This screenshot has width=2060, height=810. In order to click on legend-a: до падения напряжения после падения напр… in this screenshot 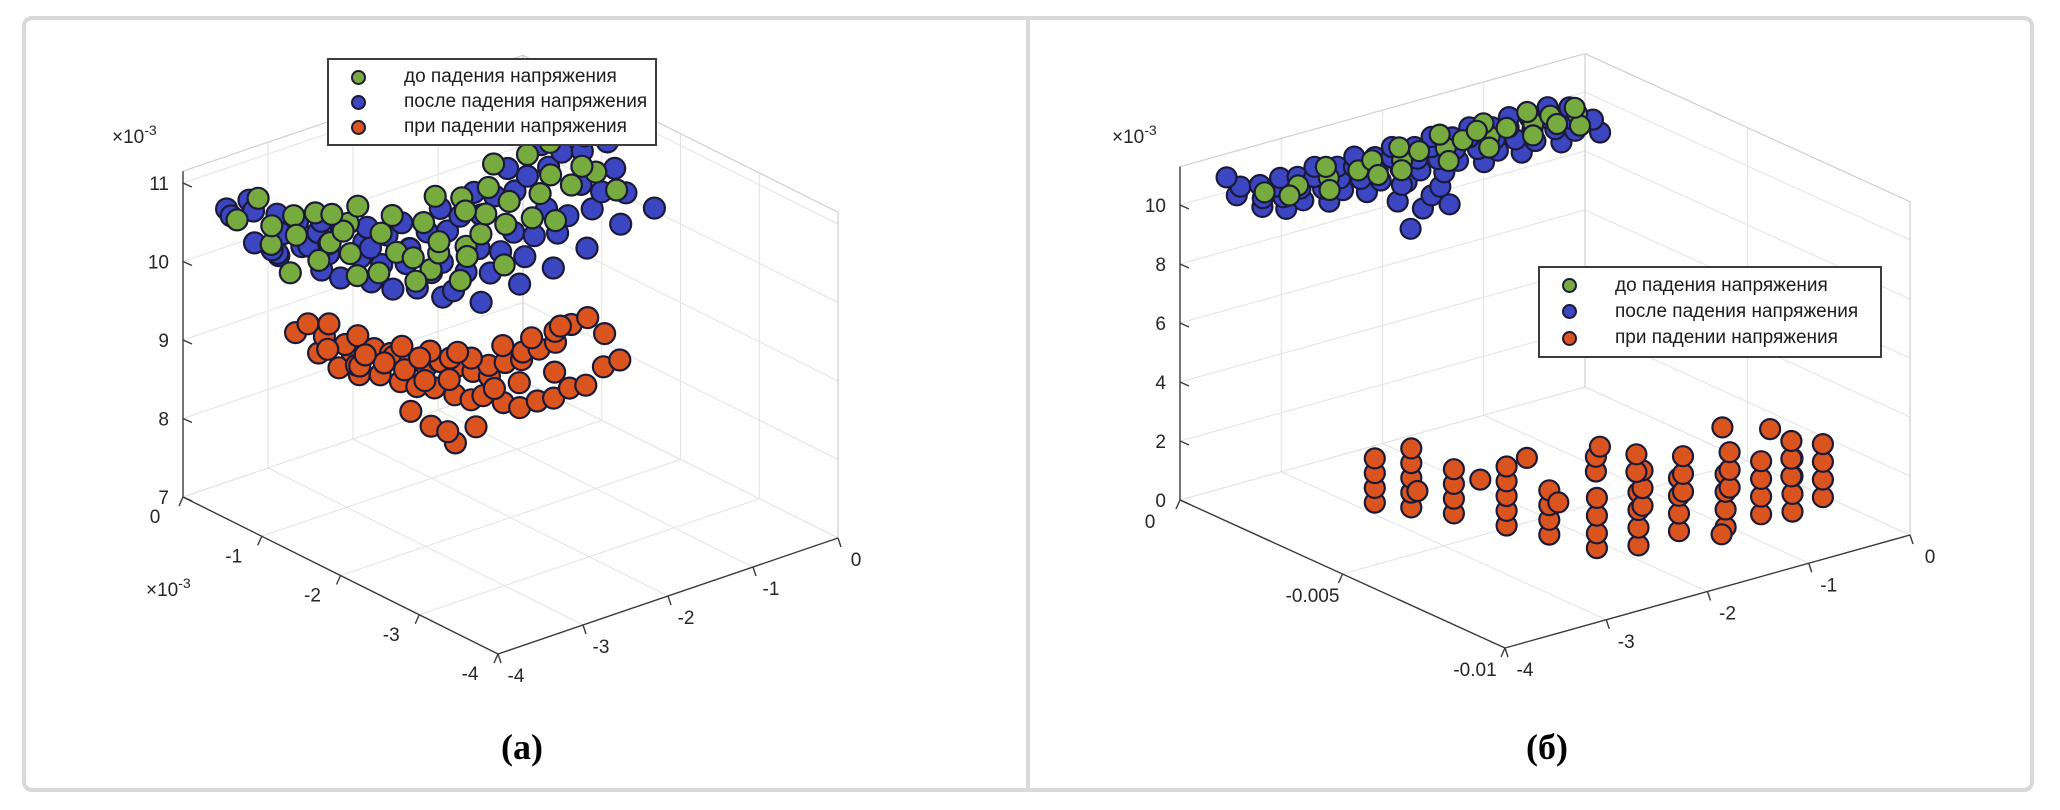, I will do `click(492, 102)`.